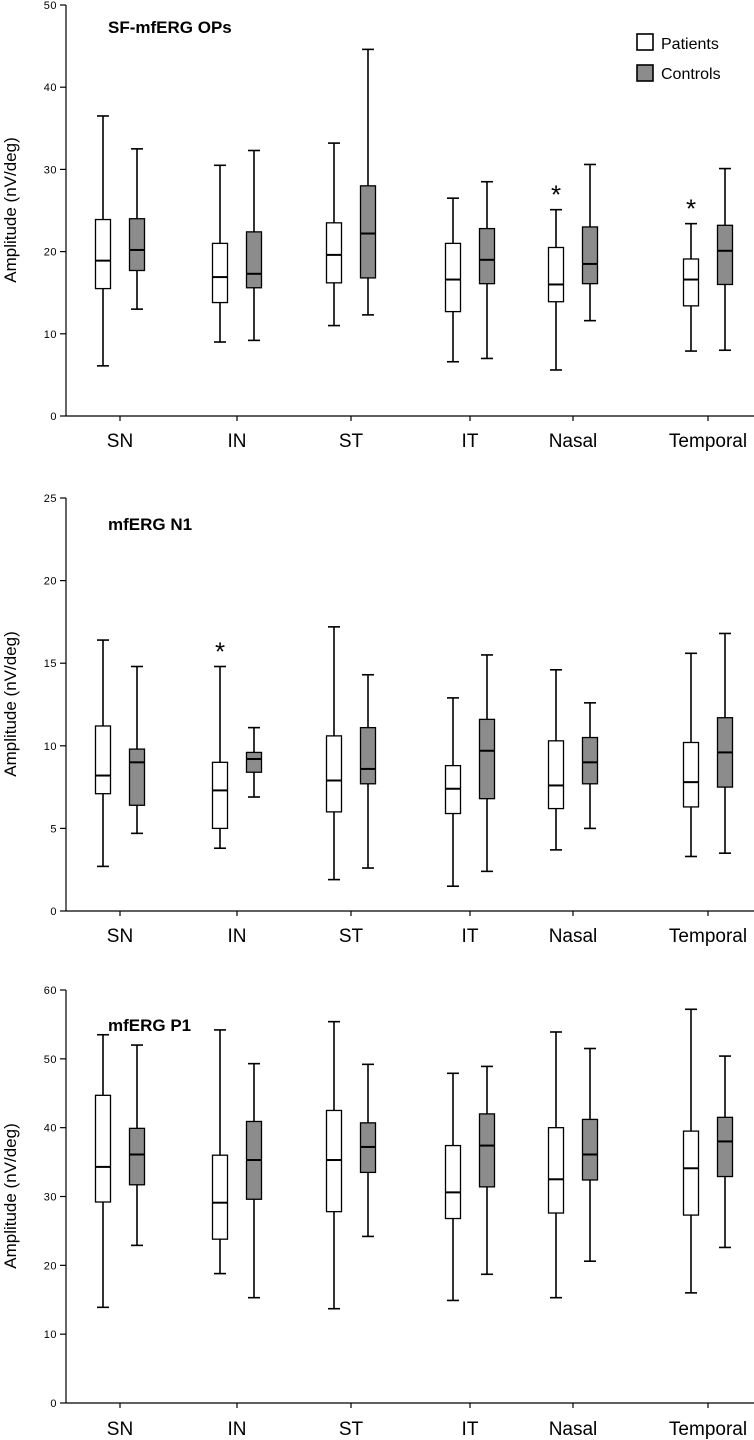 The width and height of the screenshot is (754, 1440). Describe the element at coordinates (50, 991) in the screenshot. I see `y-tick-label: 60` at that location.